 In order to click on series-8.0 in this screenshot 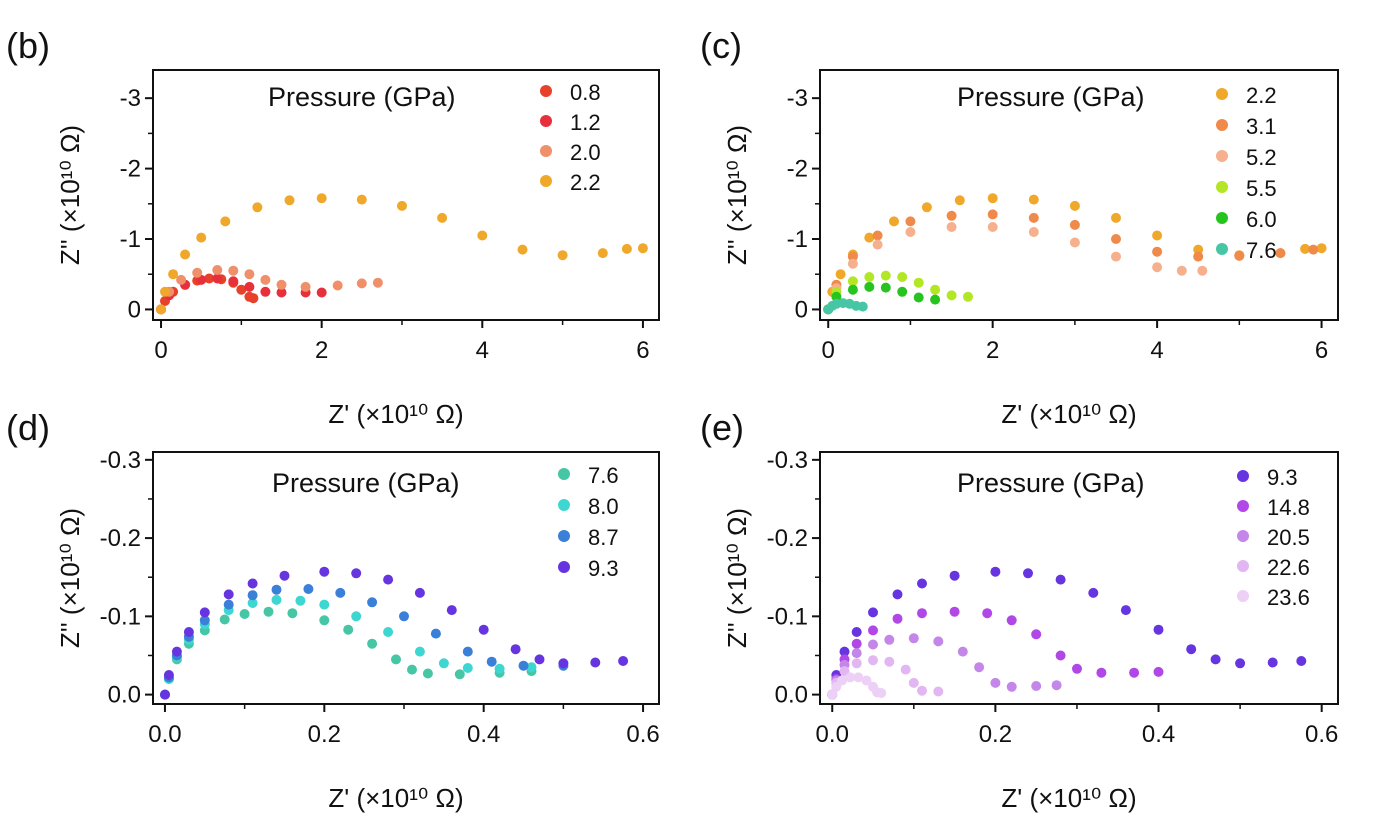, I will do `click(348, 647)`.